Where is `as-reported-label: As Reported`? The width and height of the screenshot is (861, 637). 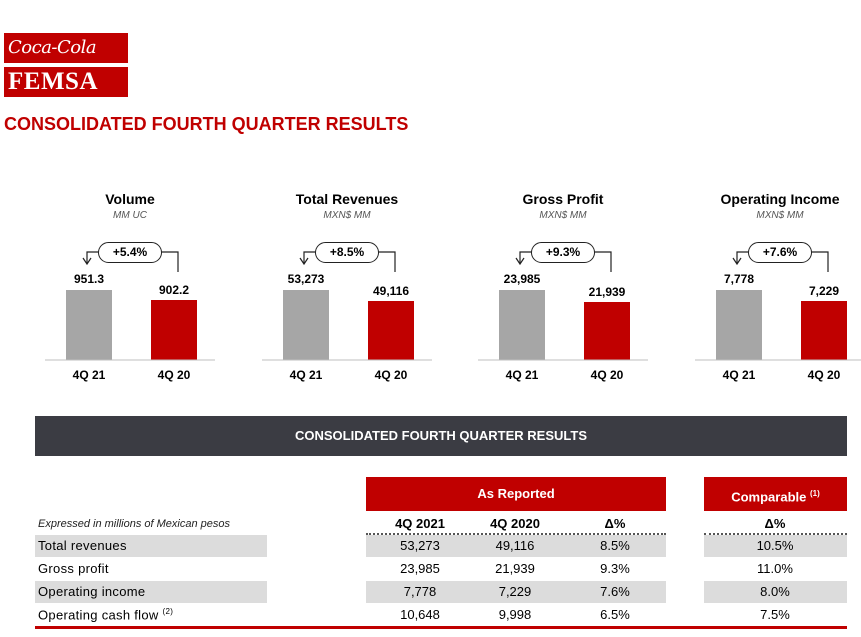
as-reported-label: As Reported is located at coordinates (516, 493).